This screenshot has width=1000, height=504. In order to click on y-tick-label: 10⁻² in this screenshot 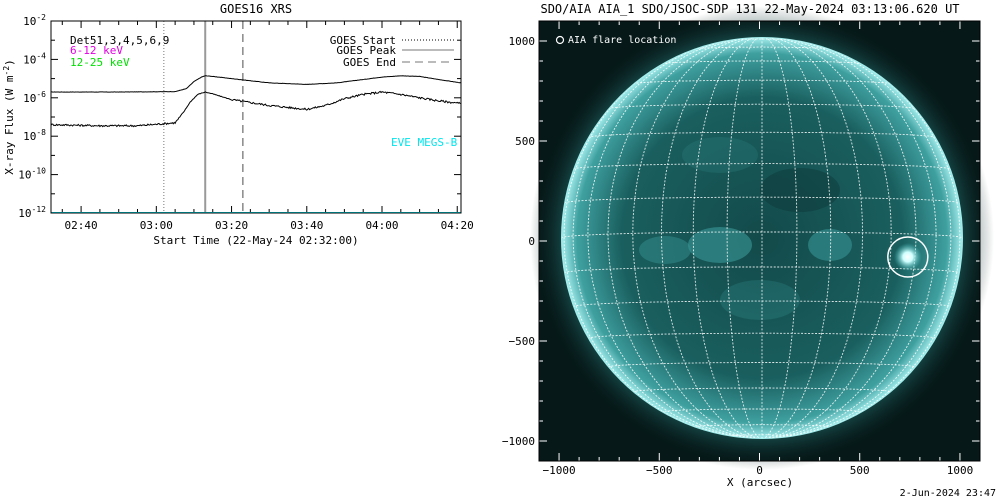, I will do `click(34, 20)`.